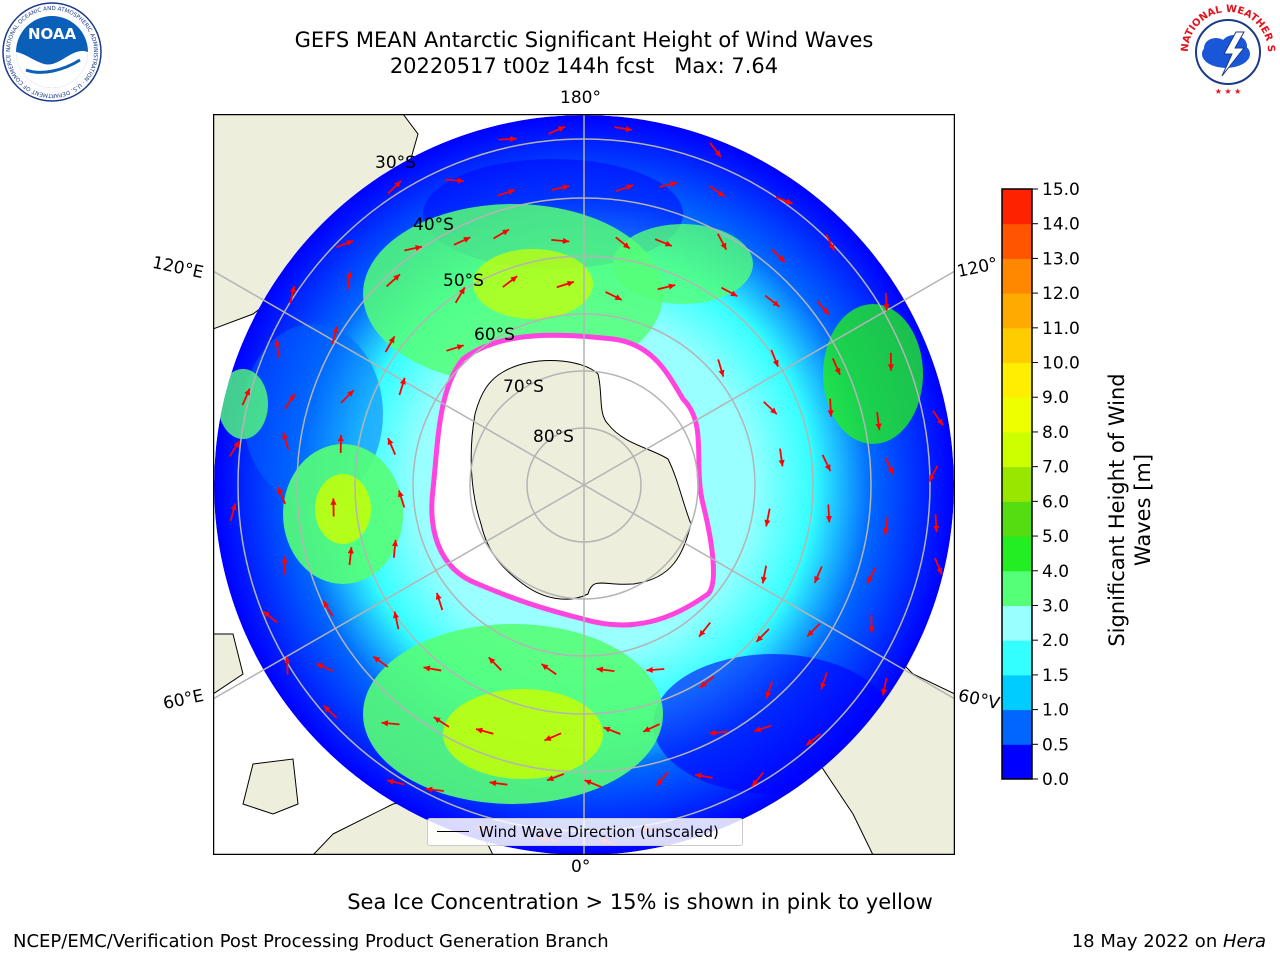 The height and width of the screenshot is (960, 1280). I want to click on colorbar-tick-label: 12.0, so click(1061, 294).